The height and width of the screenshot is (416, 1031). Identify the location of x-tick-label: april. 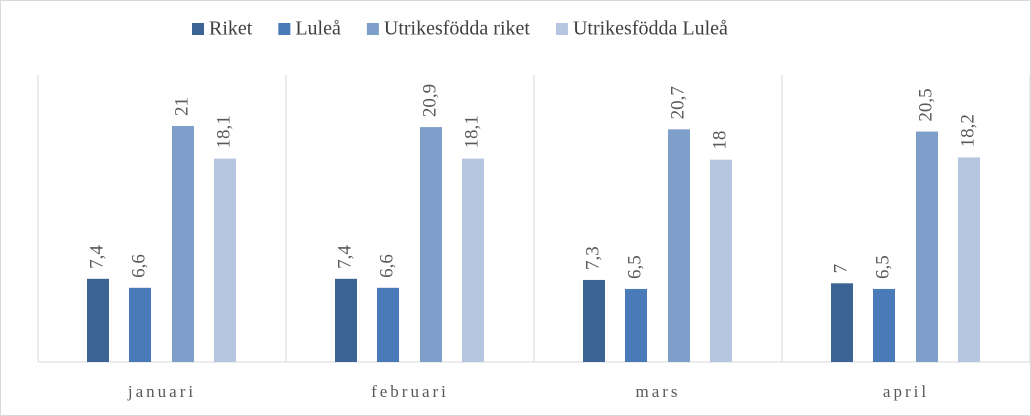
(906, 391).